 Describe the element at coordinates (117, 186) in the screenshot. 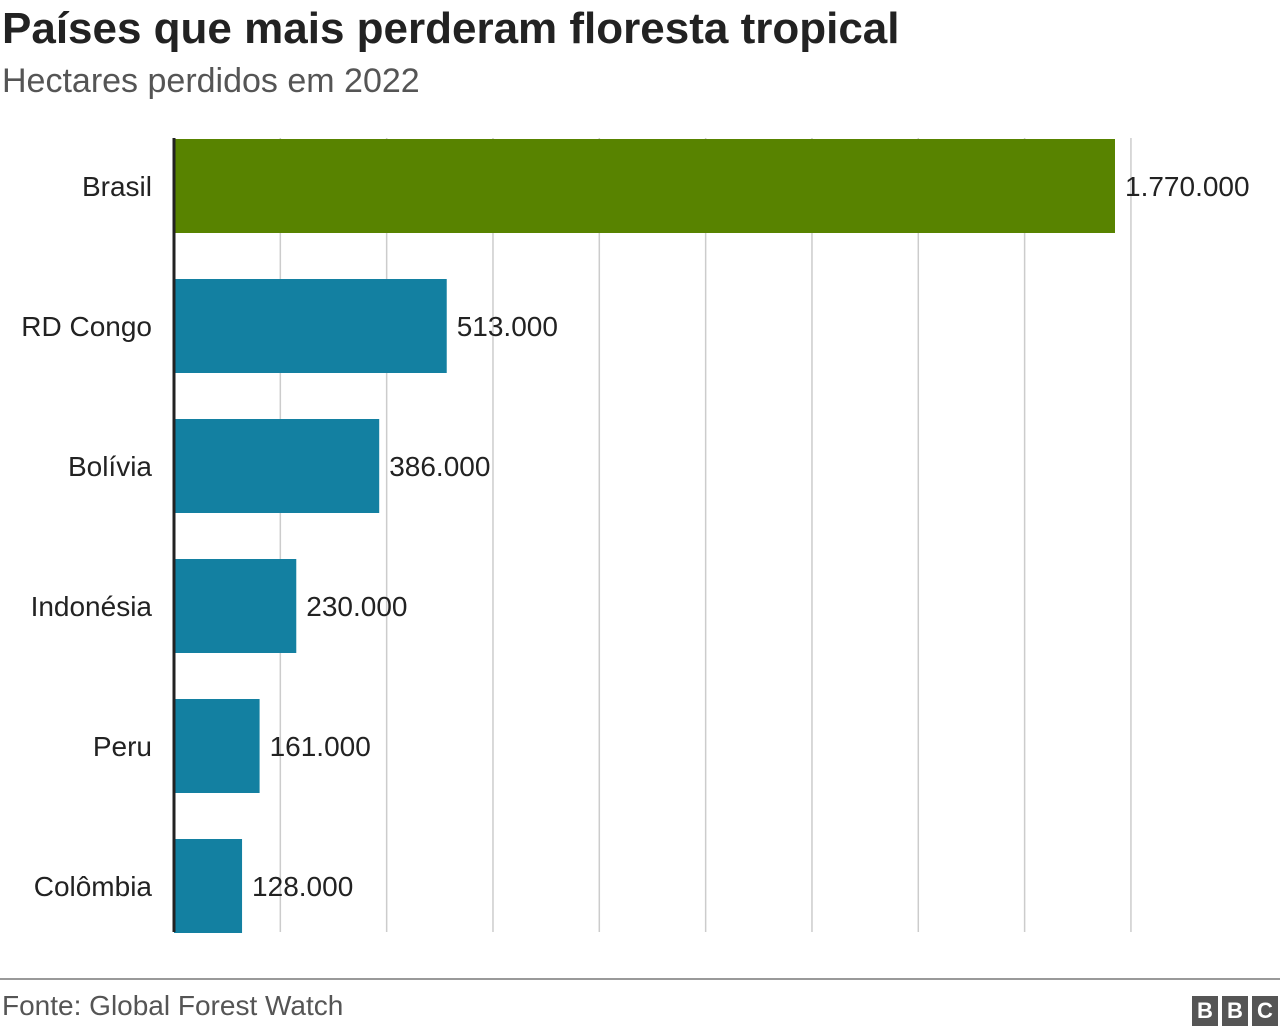

I see `category-label: Brasil` at that location.